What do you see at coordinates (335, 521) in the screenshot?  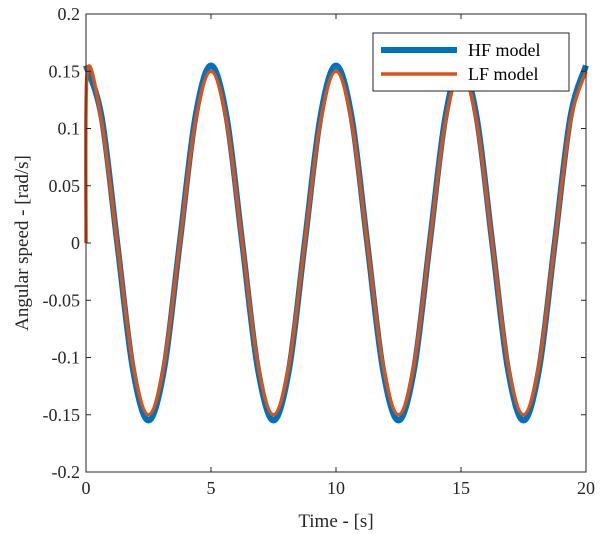 I see `x-axis-label: Time - [s]` at bounding box center [335, 521].